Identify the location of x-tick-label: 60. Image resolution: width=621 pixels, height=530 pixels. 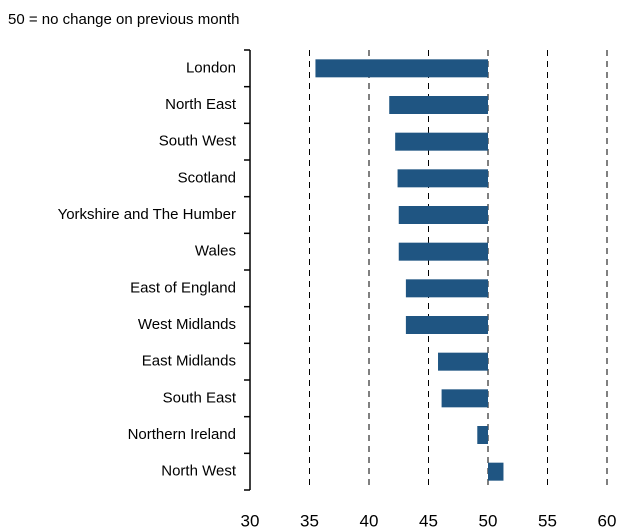
(607, 520).